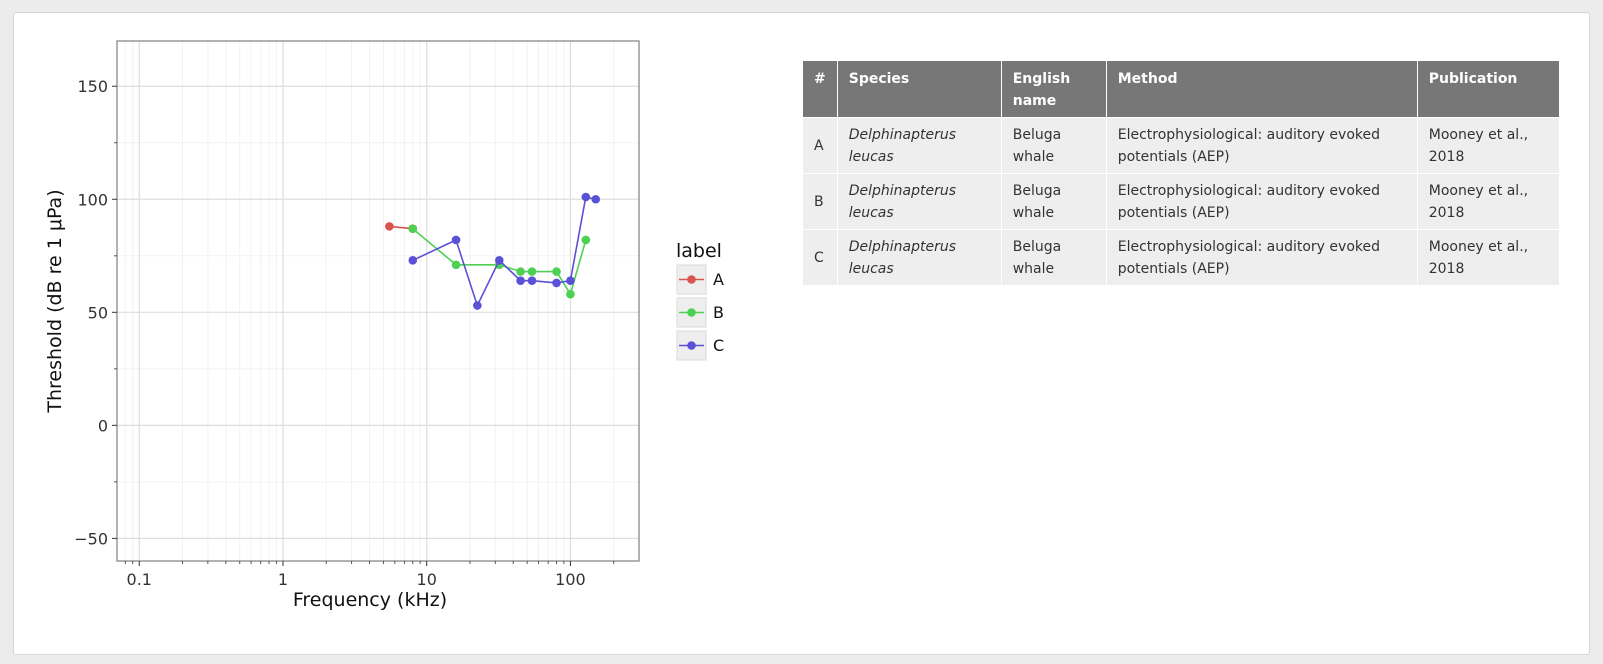 This screenshot has width=1603, height=664. Describe the element at coordinates (919, 89) in the screenshot. I see `header-species: Species` at that location.